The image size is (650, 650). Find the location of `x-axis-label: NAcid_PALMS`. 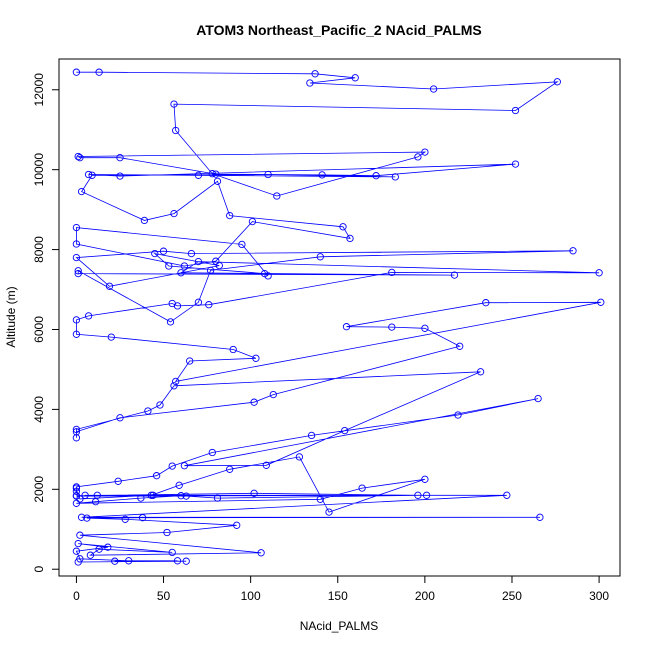

x-axis-label: NAcid_PALMS is located at coordinates (339, 626).